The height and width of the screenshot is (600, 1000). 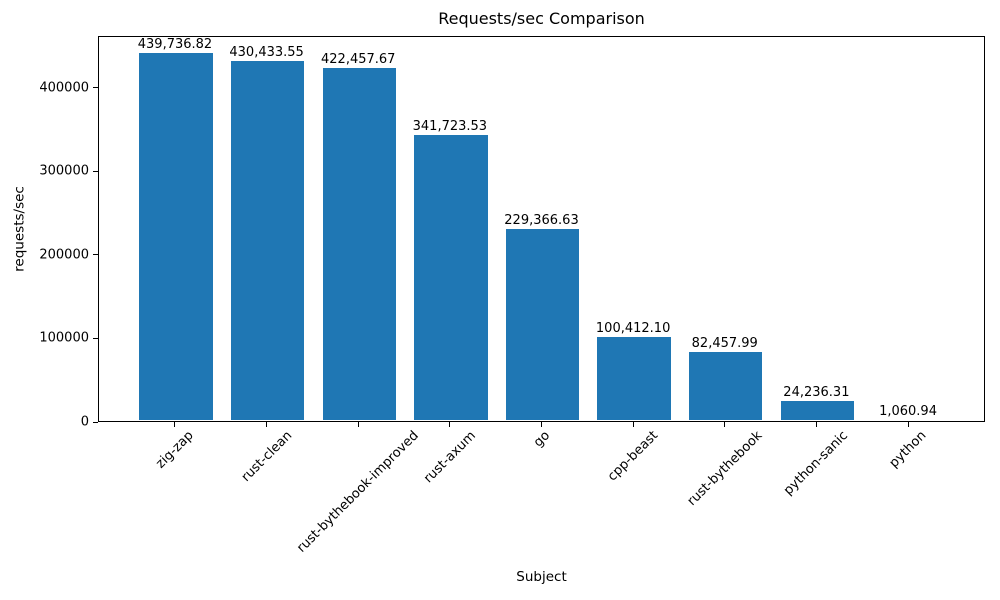 I want to click on x-tick-label: rust-axum, so click(x=449, y=457).